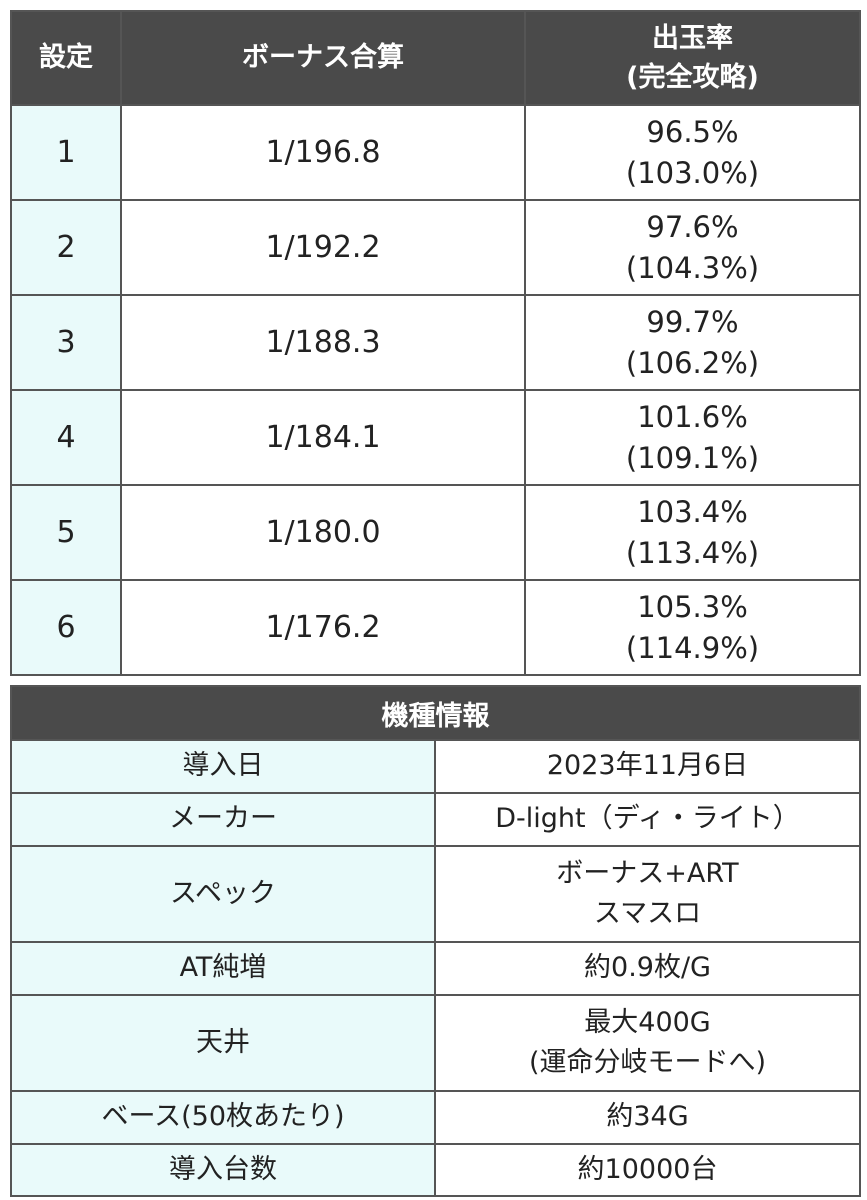 The height and width of the screenshot is (1200, 867). I want to click on header-bonus-total: ボーナス合算, so click(323, 58).